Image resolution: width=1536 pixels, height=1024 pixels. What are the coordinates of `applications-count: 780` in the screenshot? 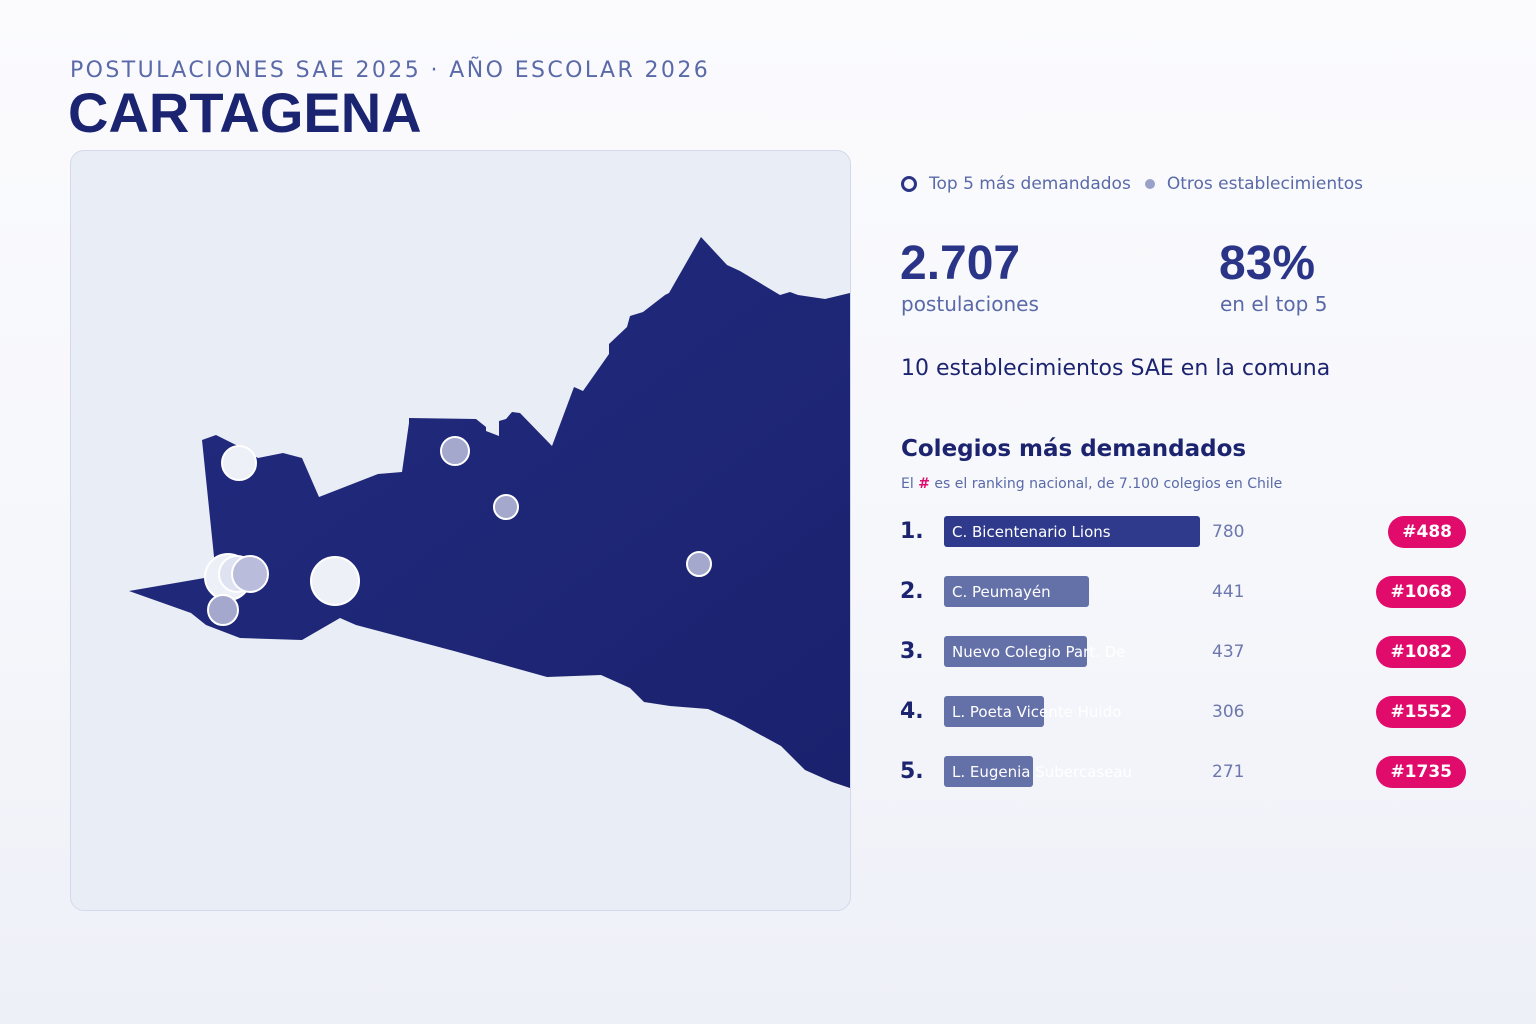 It's located at (1228, 532).